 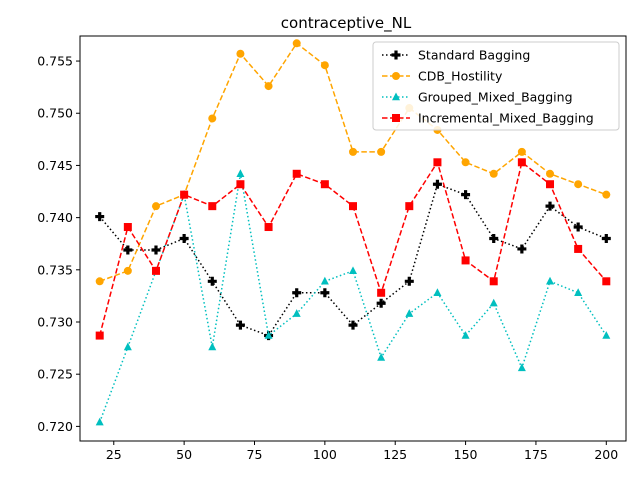 What do you see at coordinates (184, 454) in the screenshot?
I see `x-tick-label: 50` at bounding box center [184, 454].